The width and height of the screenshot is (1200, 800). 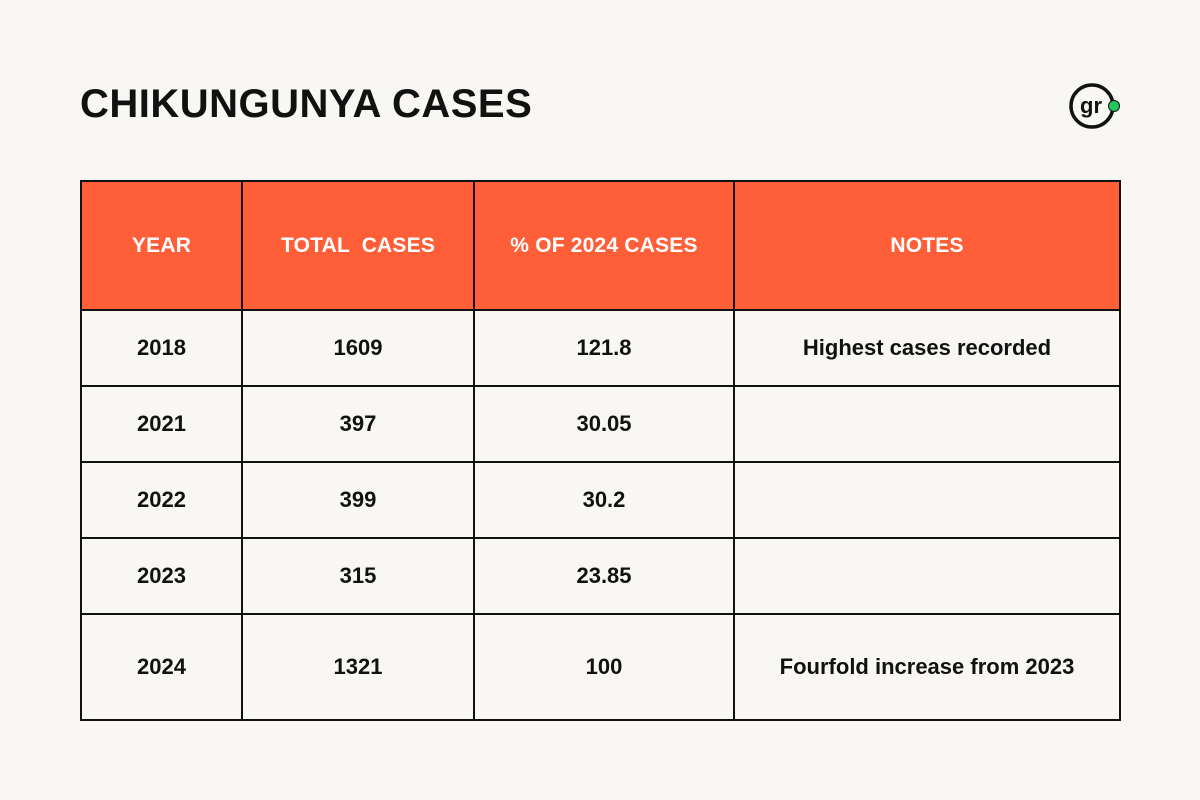 I want to click on table-row: 2023 315 23.85, so click(x=600, y=576).